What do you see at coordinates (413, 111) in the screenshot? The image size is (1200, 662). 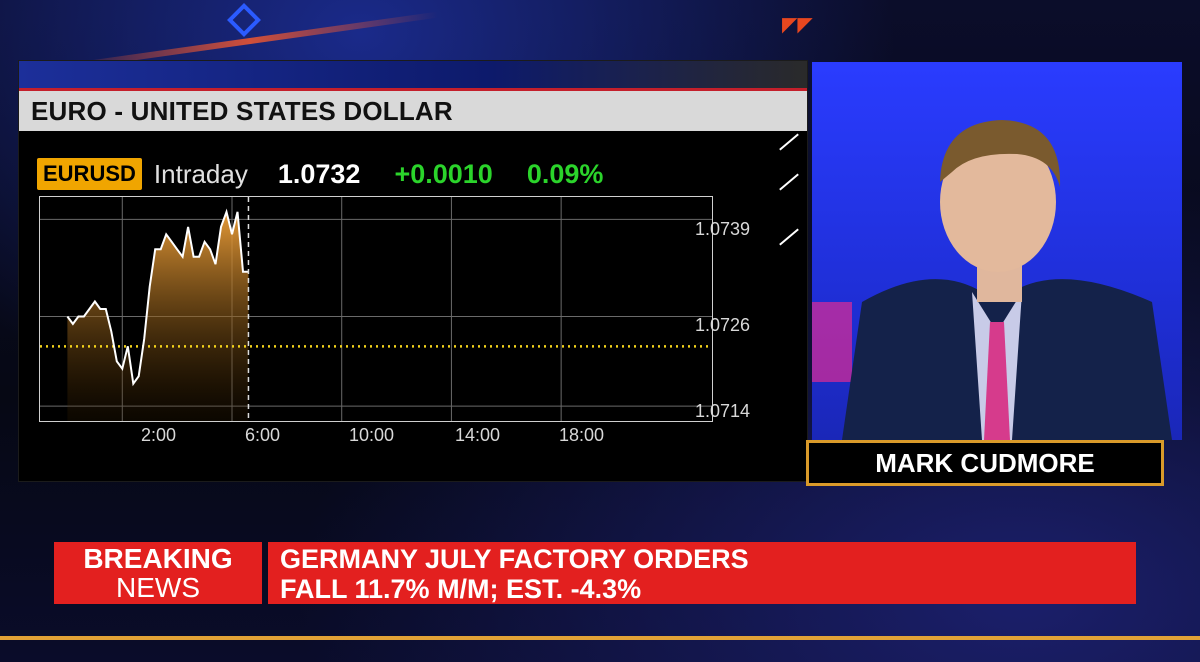 I see `instrument-title: EURO - UNITED STATES DOLLAR` at bounding box center [413, 111].